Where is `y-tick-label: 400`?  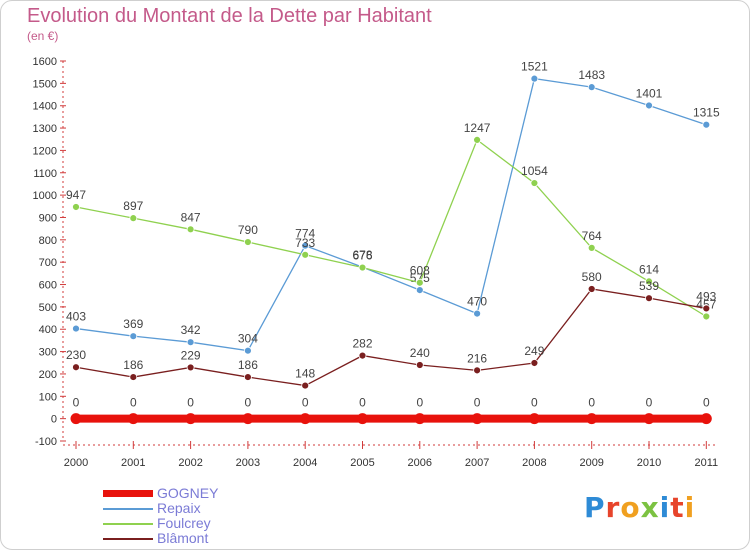
y-tick-label: 400 is located at coordinates (48, 330).